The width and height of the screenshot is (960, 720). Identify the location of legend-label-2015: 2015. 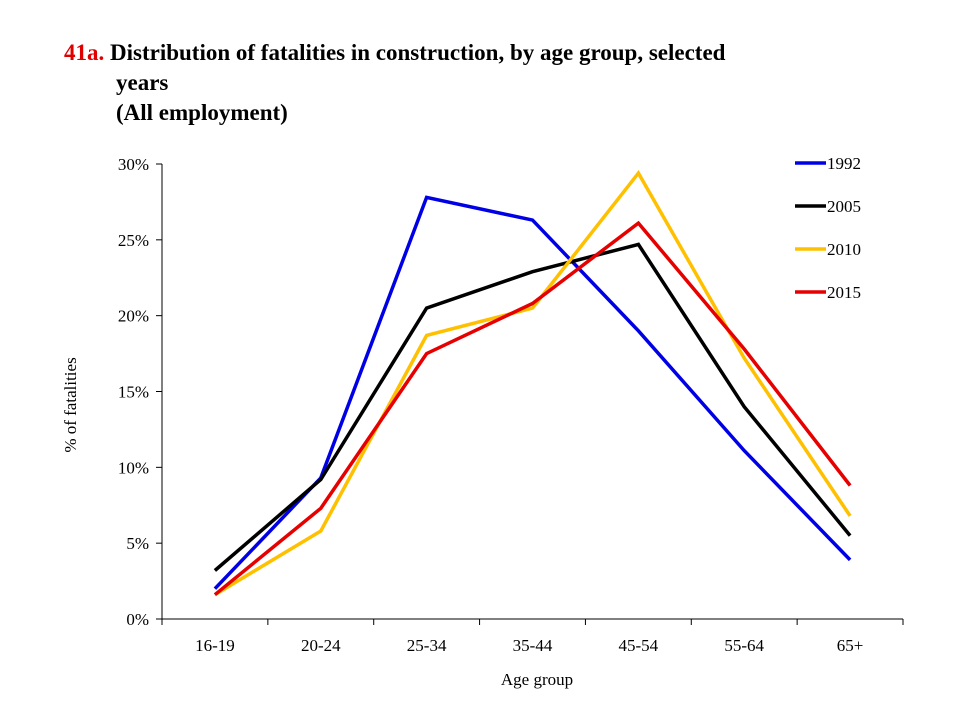
(844, 292).